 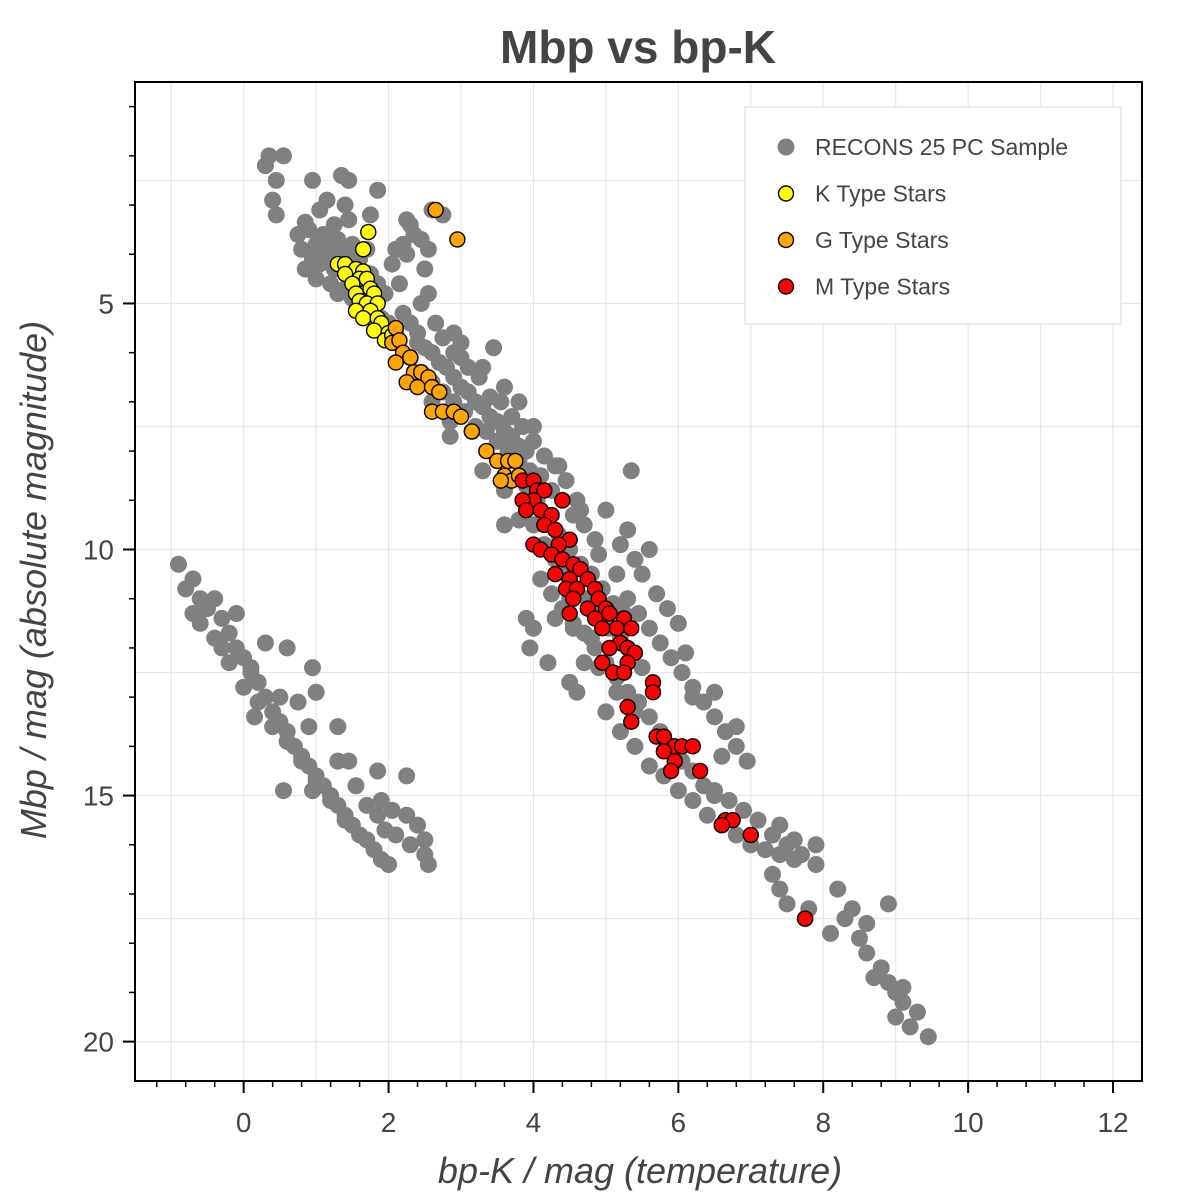 What do you see at coordinates (933, 215) in the screenshot?
I see `legend-box` at bounding box center [933, 215].